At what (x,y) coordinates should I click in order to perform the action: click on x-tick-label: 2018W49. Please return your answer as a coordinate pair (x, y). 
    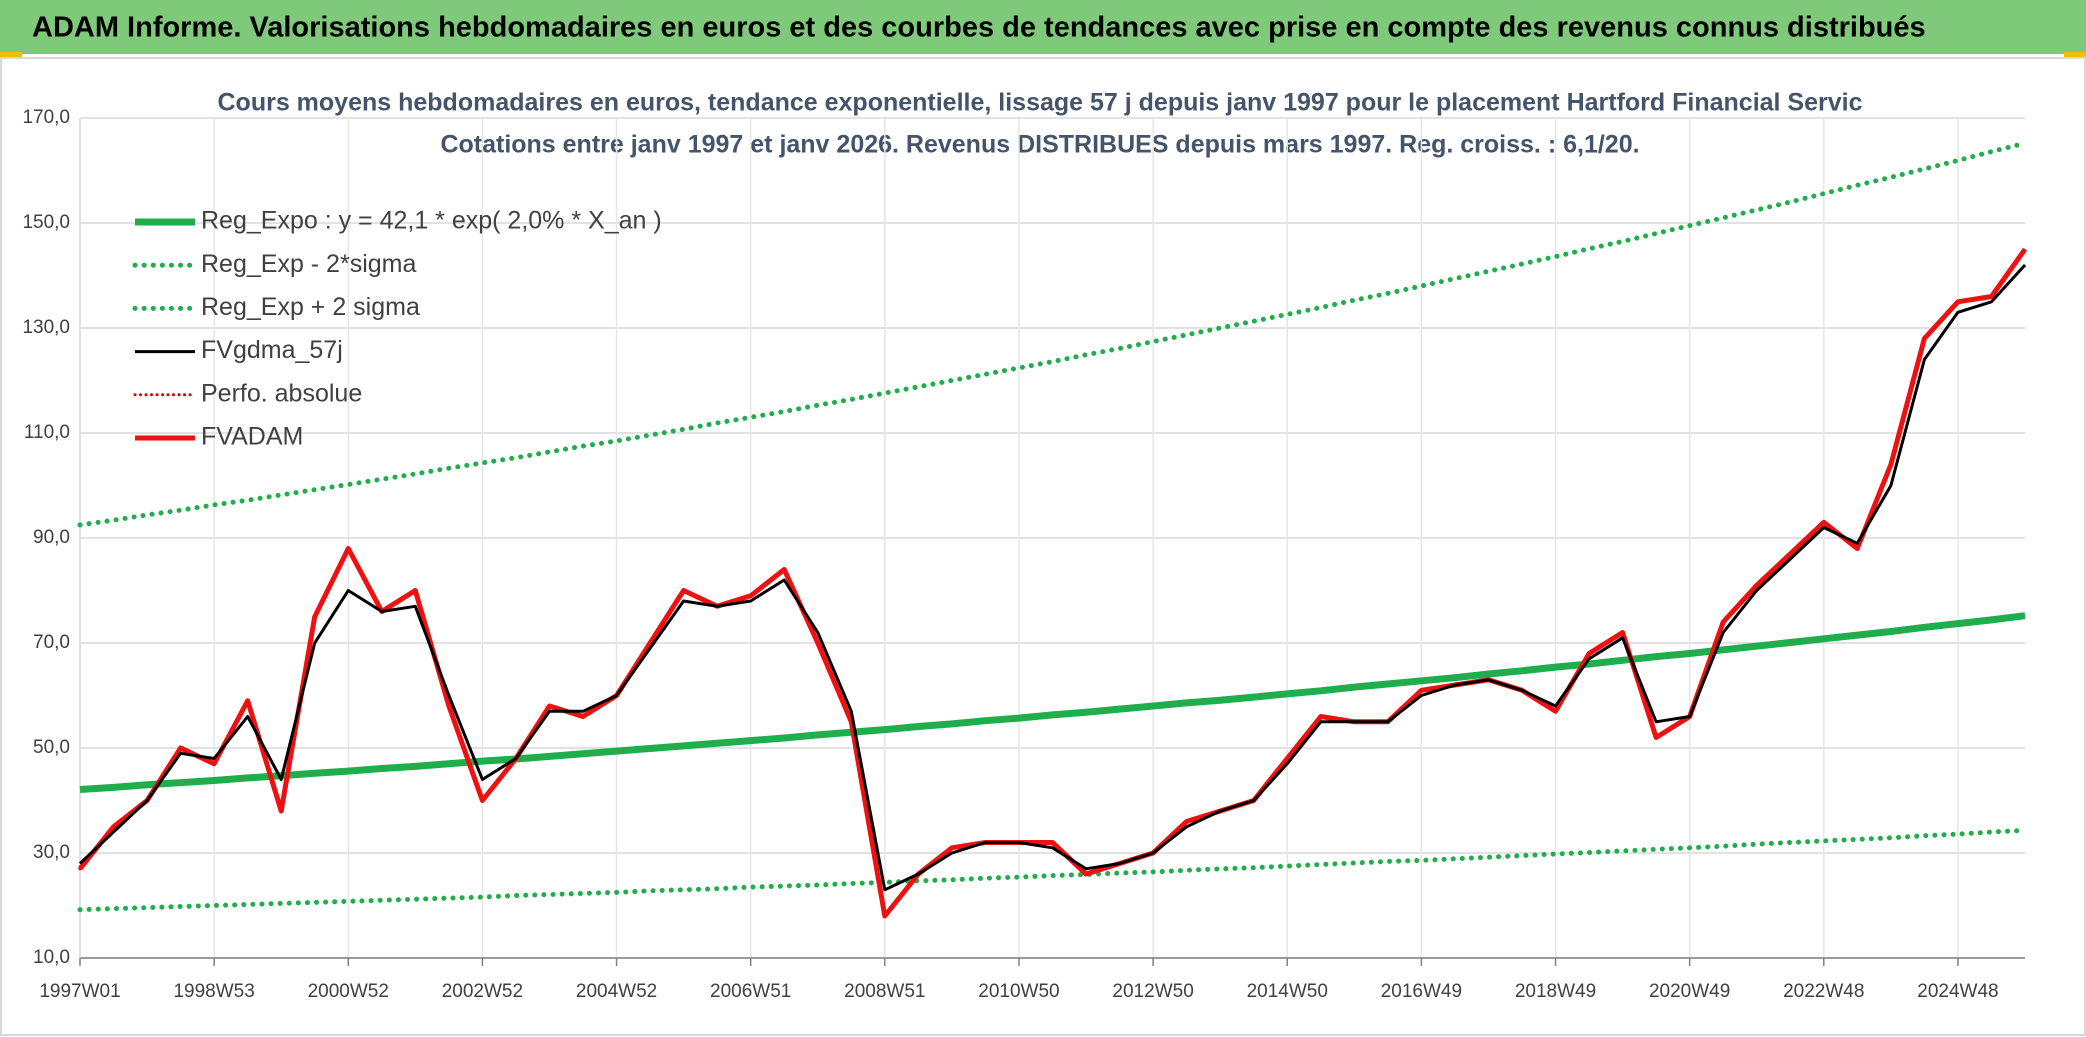
    Looking at the image, I should click on (1555, 991).